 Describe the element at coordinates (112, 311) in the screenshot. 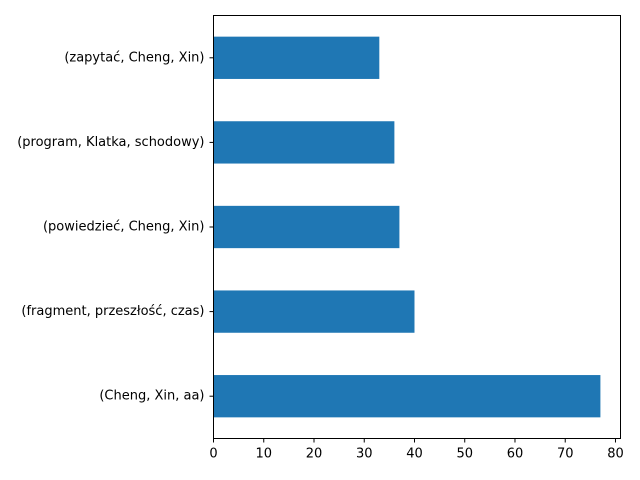

I see `y-tick-label: (fragment, przeszłość, czas)` at that location.